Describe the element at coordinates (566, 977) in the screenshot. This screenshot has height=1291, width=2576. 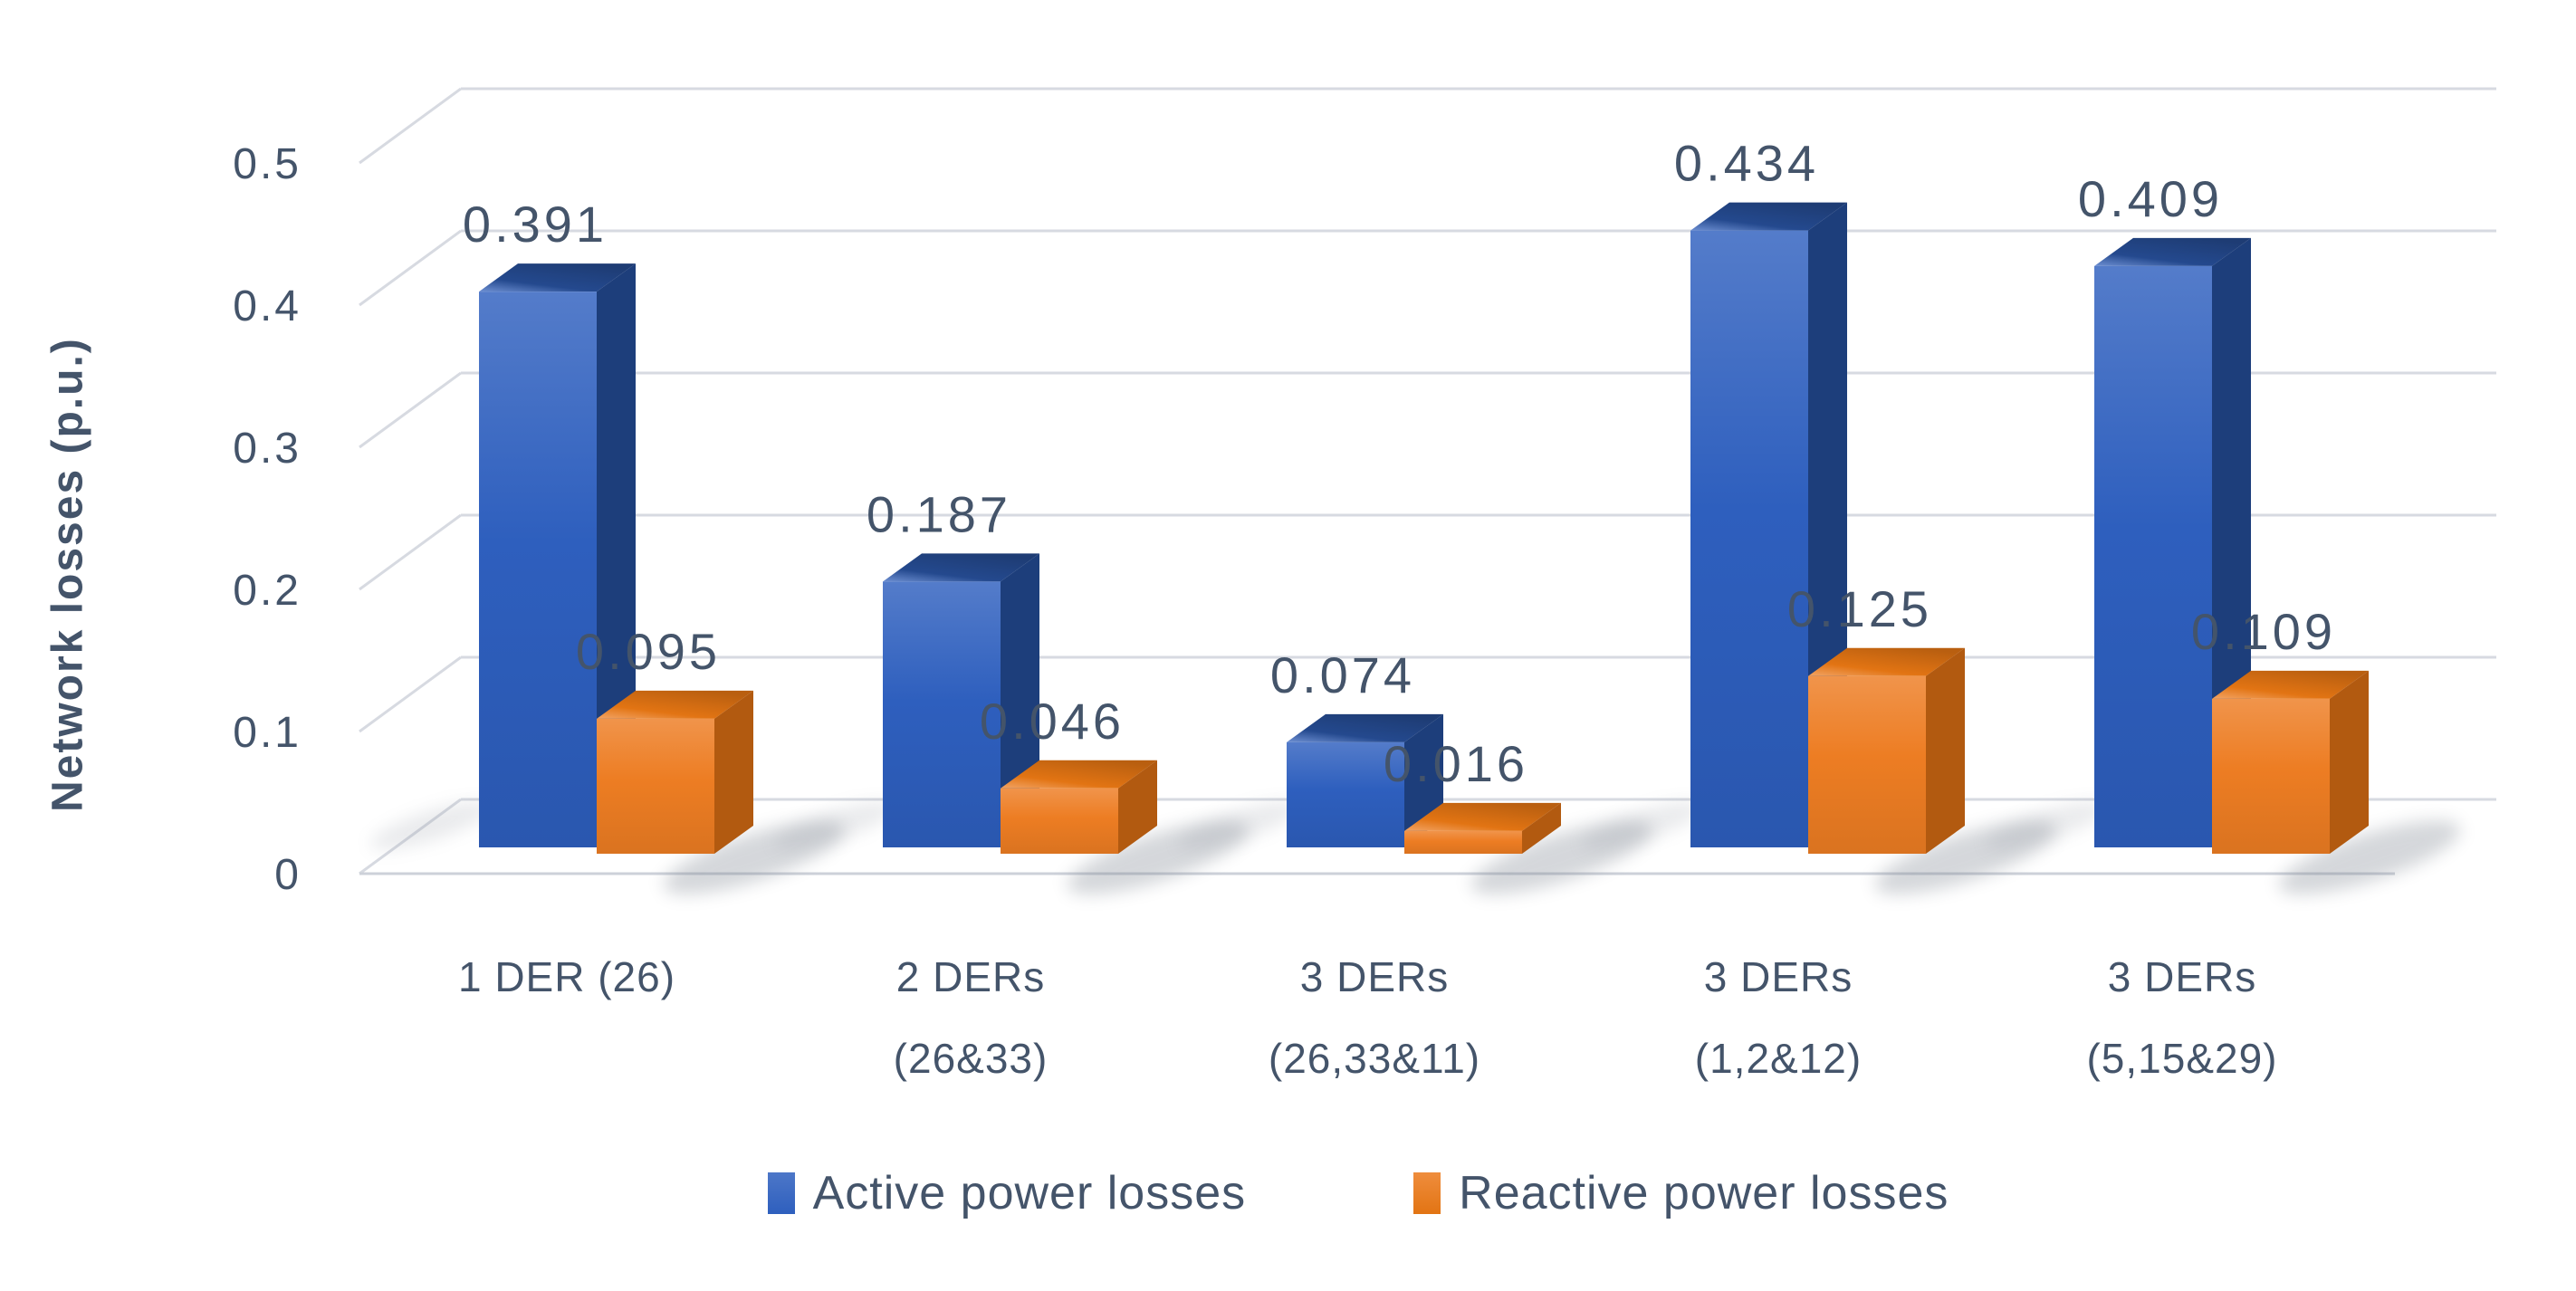
I see `category-label: 1 DER (26)` at that location.